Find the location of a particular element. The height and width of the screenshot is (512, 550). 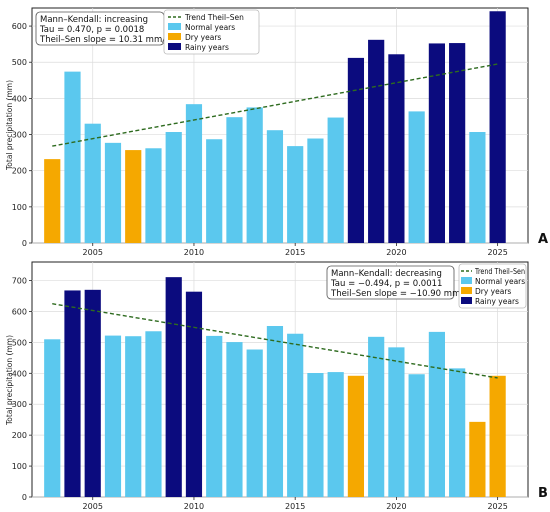

y-tick-label: 700 is located at coordinates (19, 281).